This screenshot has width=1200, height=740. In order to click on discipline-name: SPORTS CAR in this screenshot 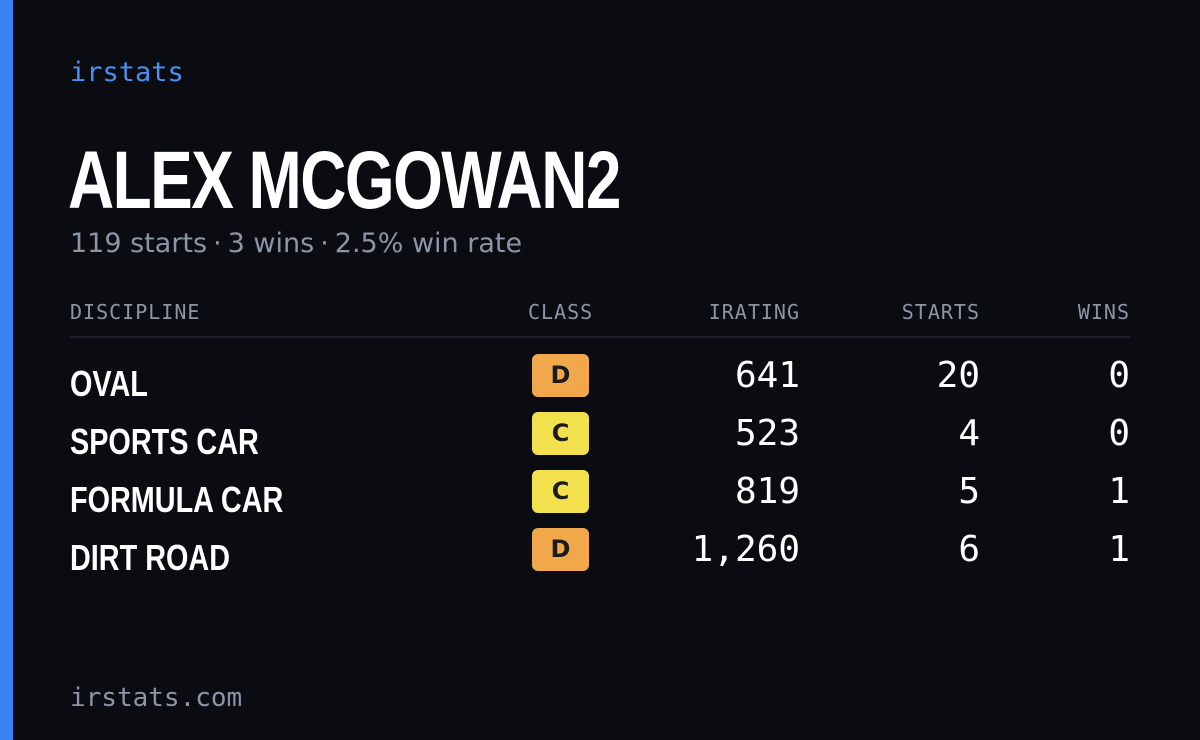, I will do `click(164, 441)`.